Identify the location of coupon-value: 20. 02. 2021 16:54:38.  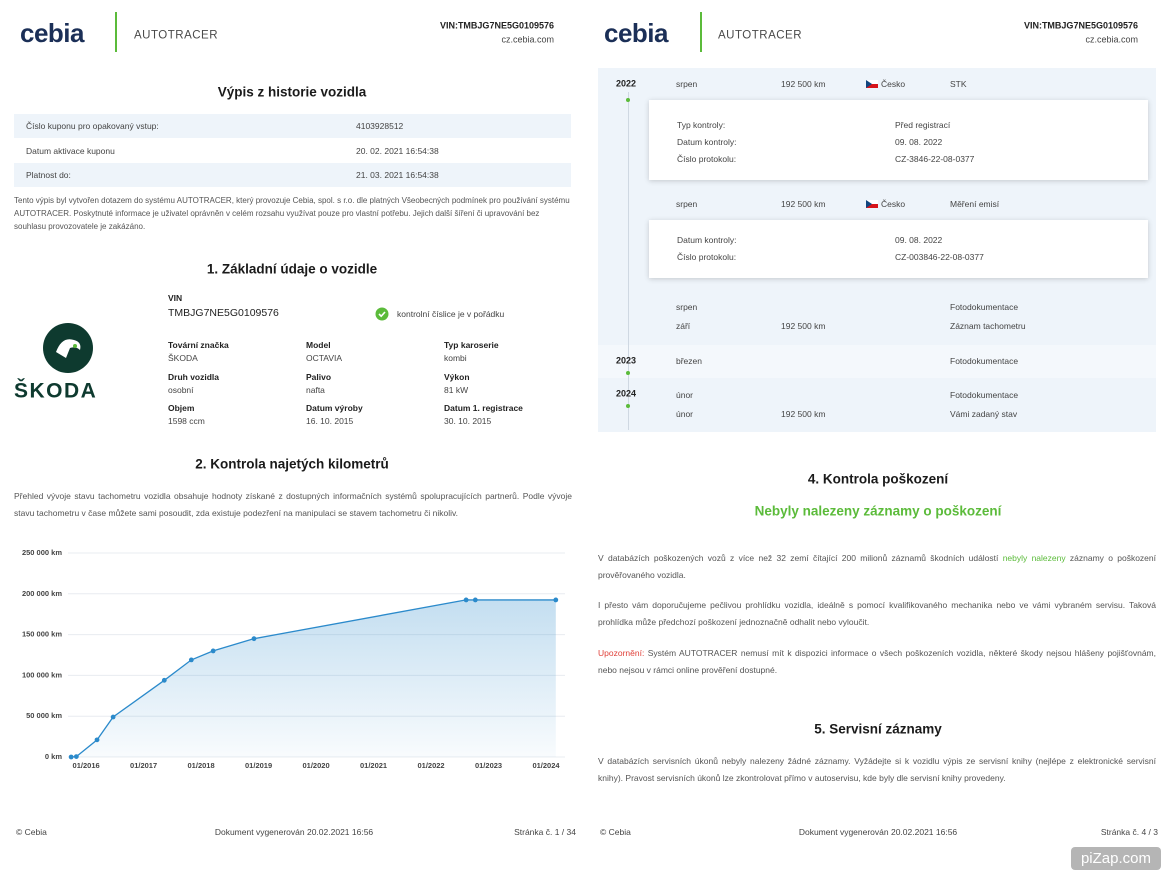
(397, 150).